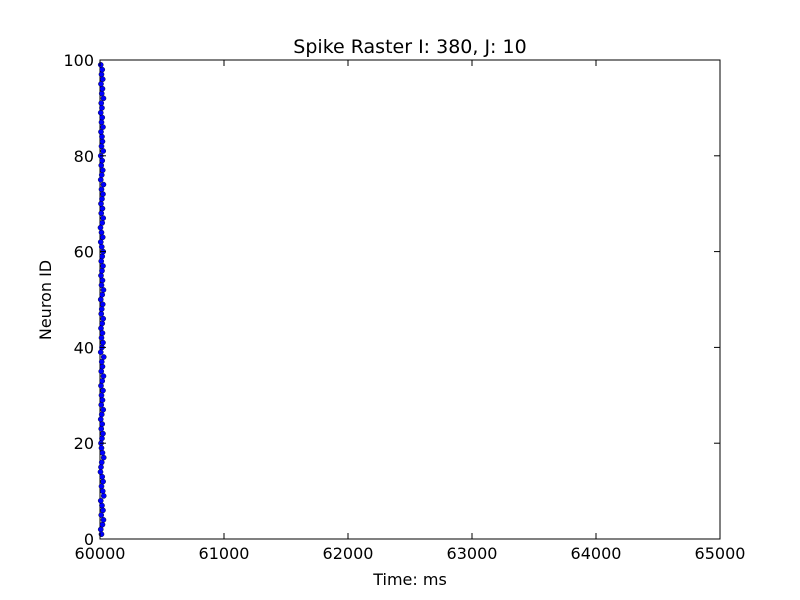 The width and height of the screenshot is (800, 600). I want to click on y-tick-label: 40, so click(84, 347).